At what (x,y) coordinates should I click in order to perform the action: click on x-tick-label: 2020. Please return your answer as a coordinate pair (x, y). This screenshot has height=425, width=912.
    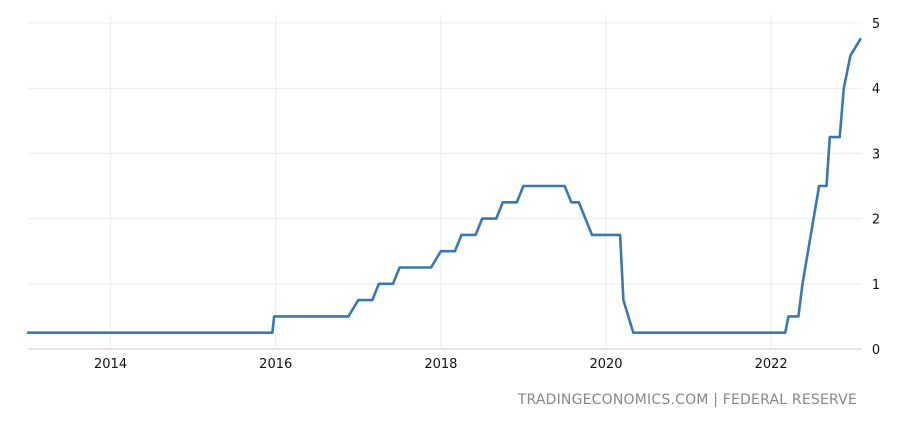
    Looking at the image, I should click on (605, 364).